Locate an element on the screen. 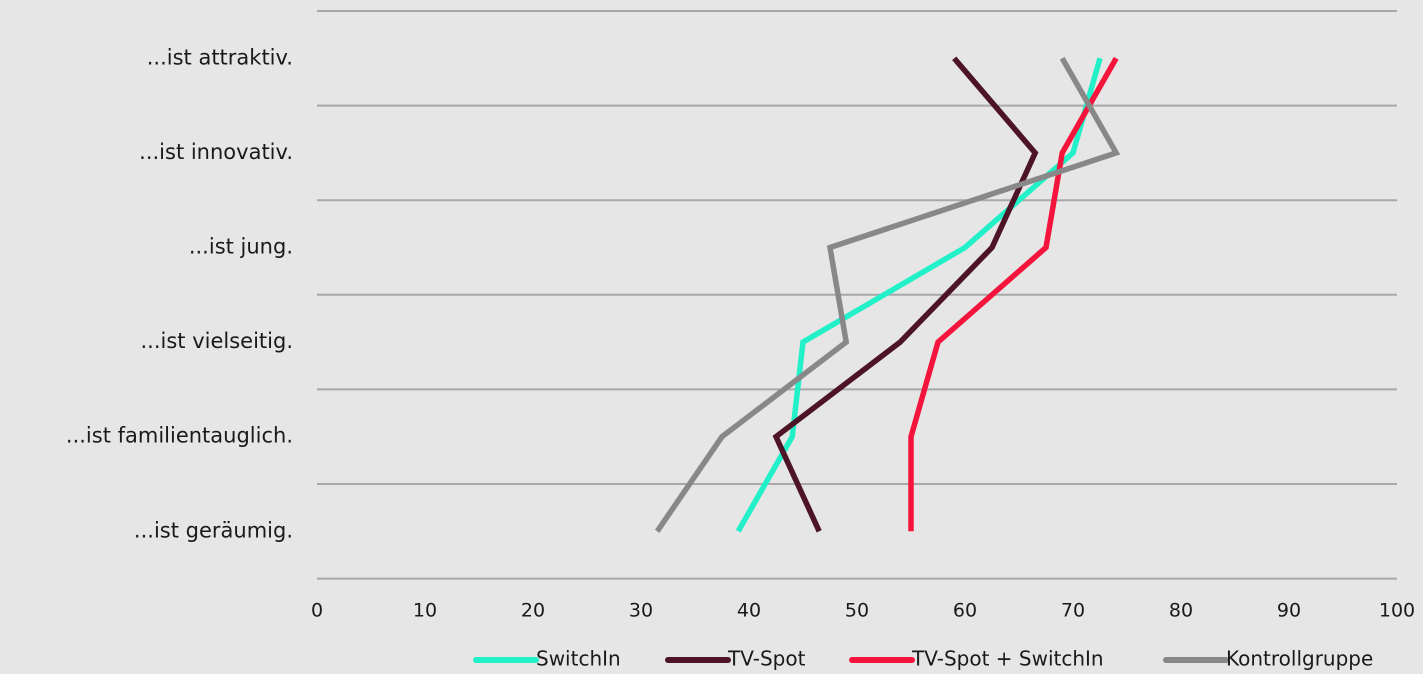 The height and width of the screenshot is (674, 1423). x-tick-label: 0 is located at coordinates (317, 611).